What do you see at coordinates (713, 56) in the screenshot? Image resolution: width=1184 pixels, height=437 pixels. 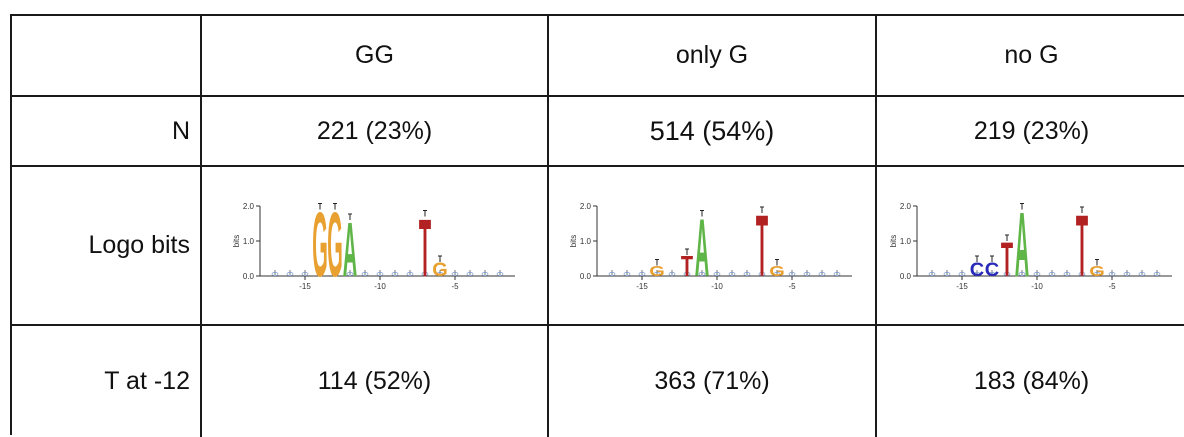 I see `column-header-only-g: only G` at bounding box center [713, 56].